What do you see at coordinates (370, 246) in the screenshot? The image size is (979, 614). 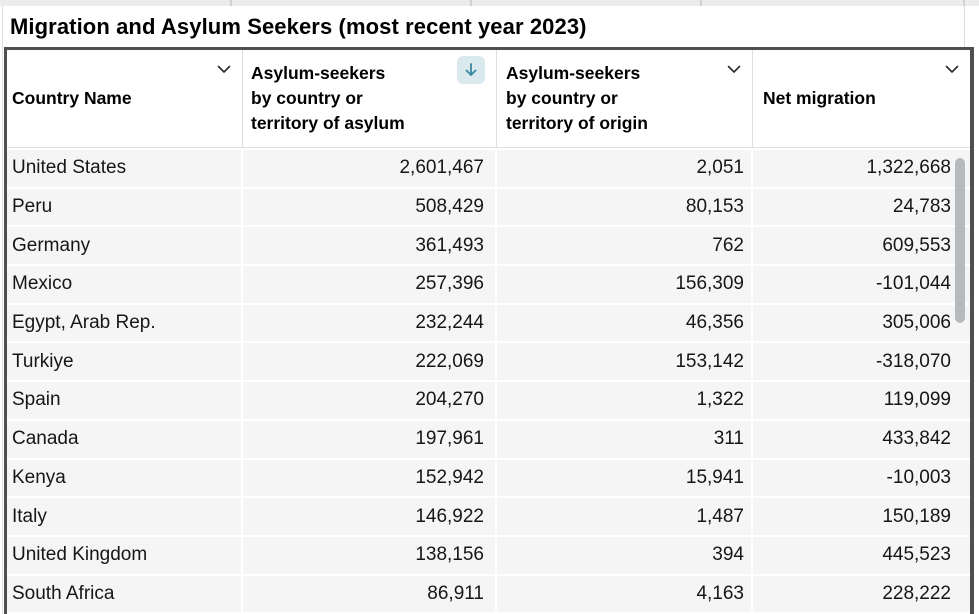 I see `value-cell: 361,493` at bounding box center [370, 246].